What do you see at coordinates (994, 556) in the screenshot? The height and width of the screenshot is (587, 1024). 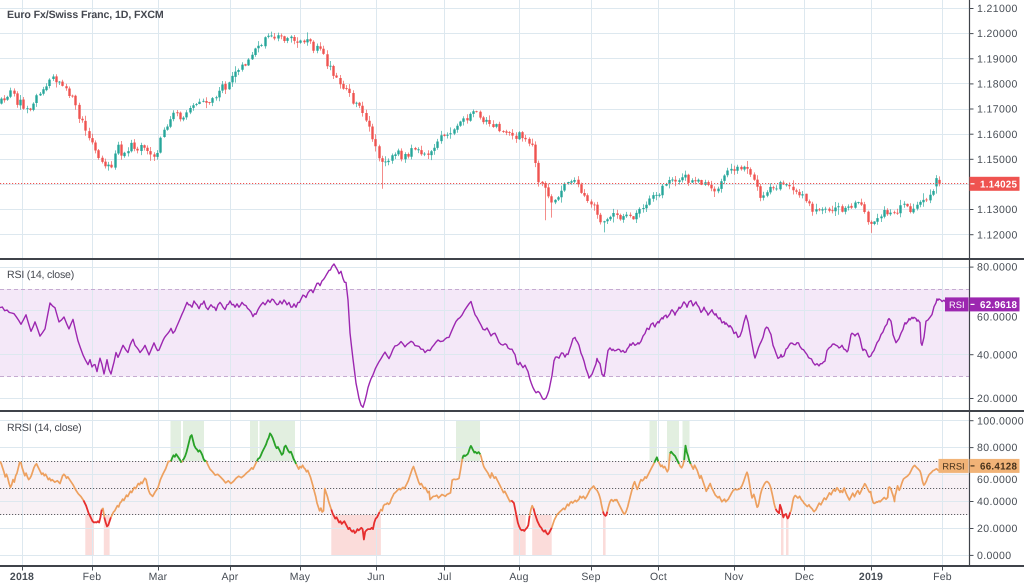 I see `svg-text: 0.0000` at bounding box center [994, 556].